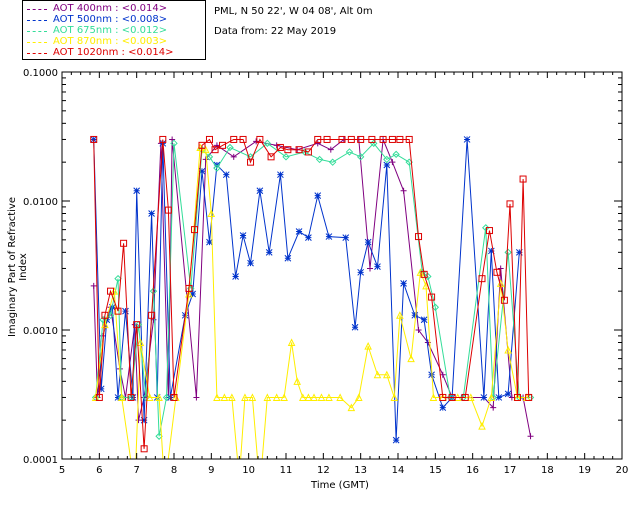 The height and width of the screenshot is (512, 640). What do you see at coordinates (174, 470) in the screenshot?
I see `x-tick-label: 8` at bounding box center [174, 470].